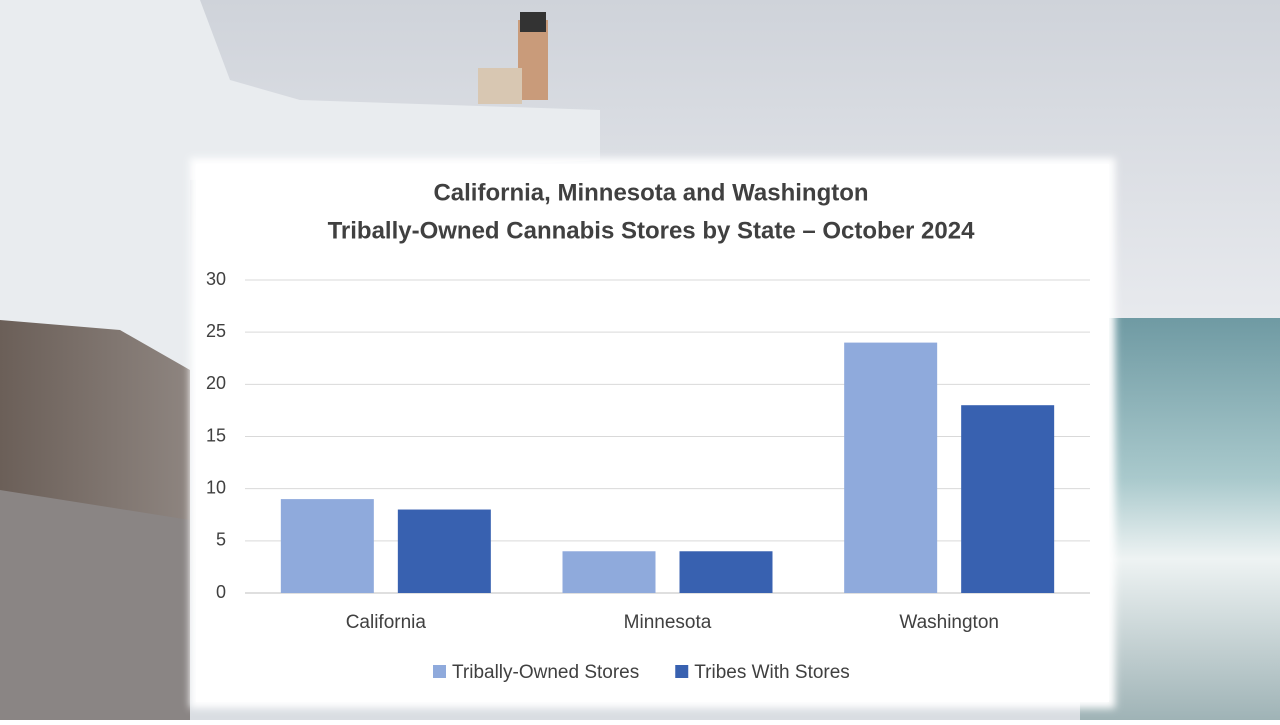 The width and height of the screenshot is (1280, 725). What do you see at coordinates (386, 622) in the screenshot?
I see `x-tick-label: California` at bounding box center [386, 622].